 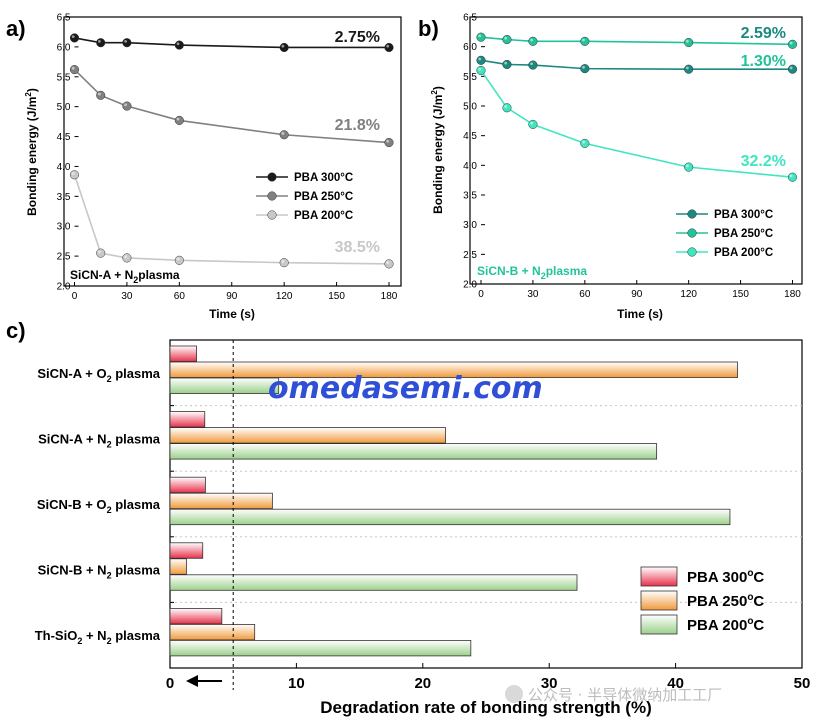 I want to click on category-label: Th-SiO2 + N2 plasma, so click(x=98, y=637).